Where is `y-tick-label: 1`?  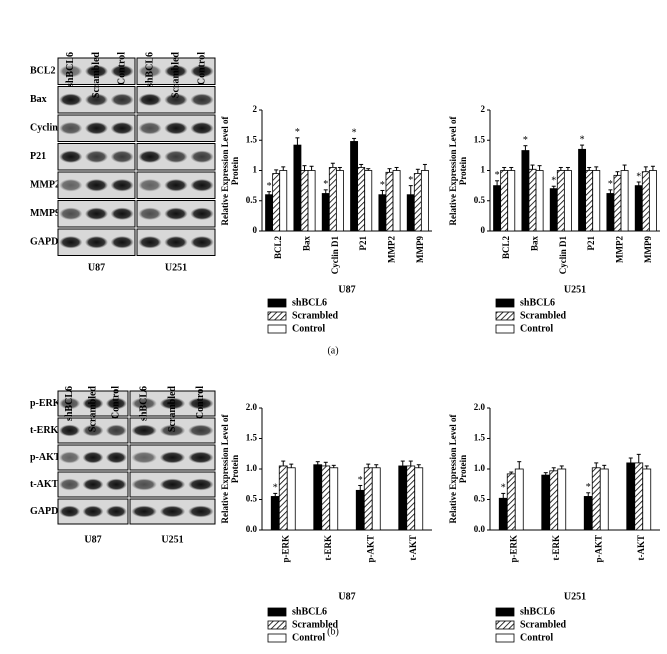 y-tick-label: 1 is located at coordinates (255, 170).